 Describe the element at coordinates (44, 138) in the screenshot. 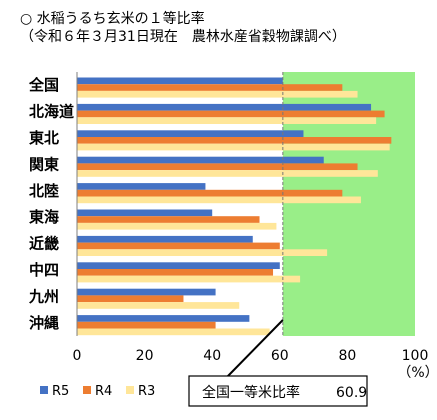

I see `category-label: 東北` at that location.